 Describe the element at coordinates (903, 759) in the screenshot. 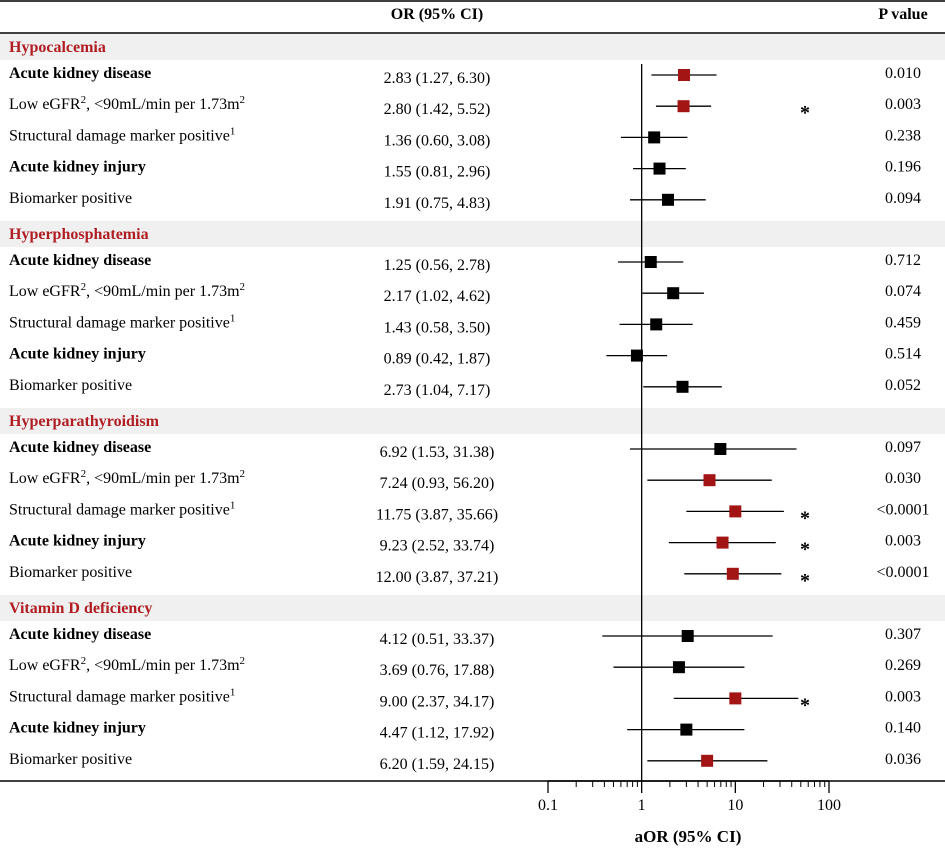

I see `p-value: 0.036` at that location.